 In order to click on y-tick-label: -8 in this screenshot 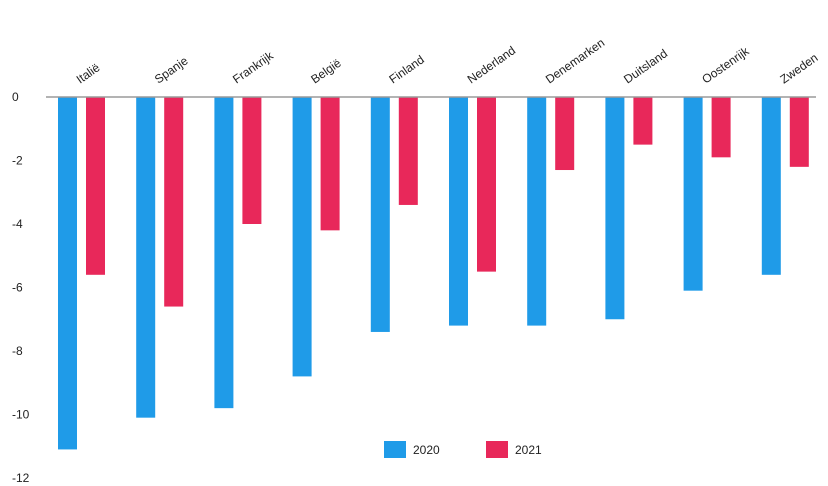, I will do `click(17, 351)`.